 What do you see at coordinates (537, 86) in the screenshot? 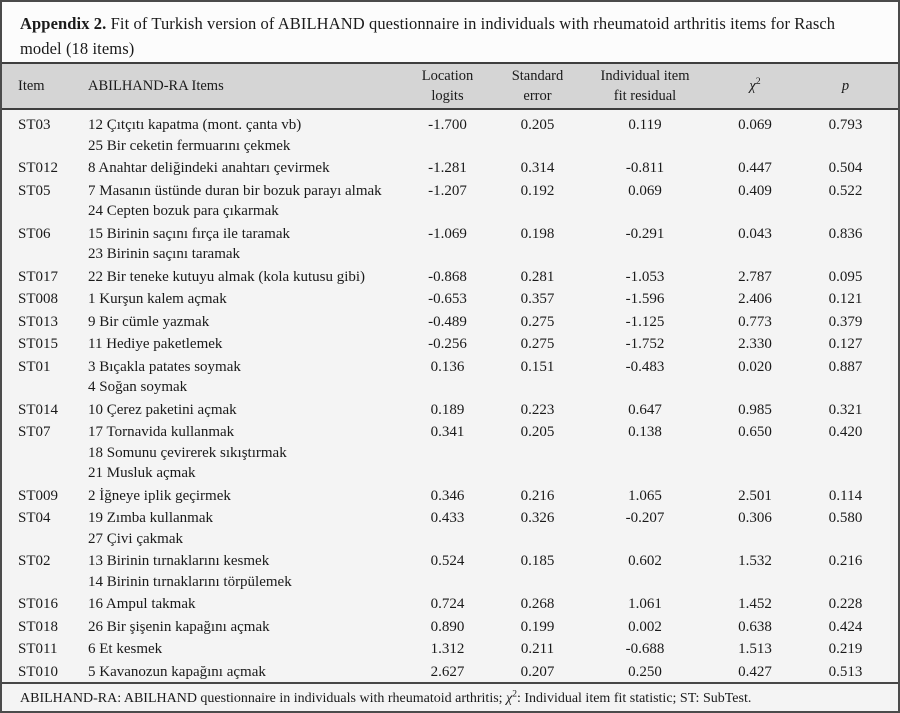
I see `col-header-standard-error: Standard error` at bounding box center [537, 86].